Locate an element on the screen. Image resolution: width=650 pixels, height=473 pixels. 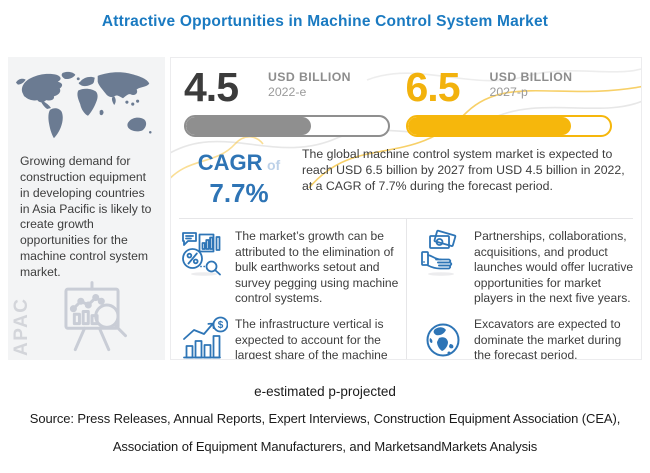
cagr-block: CAGR of 7.7% is located at coordinates (239, 179).